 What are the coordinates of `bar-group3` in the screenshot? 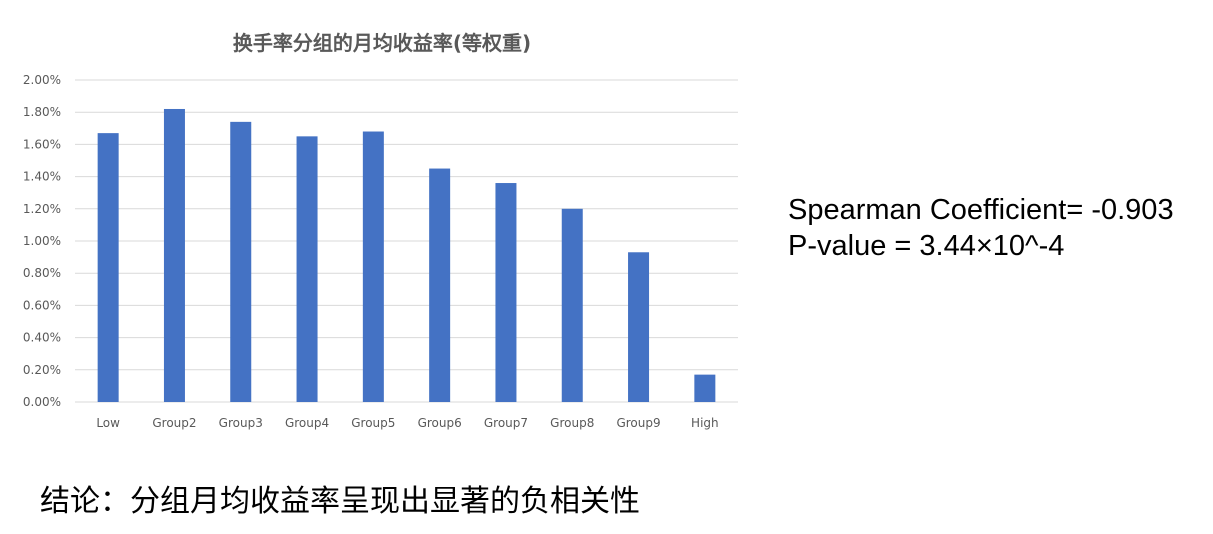 It's located at (241, 262).